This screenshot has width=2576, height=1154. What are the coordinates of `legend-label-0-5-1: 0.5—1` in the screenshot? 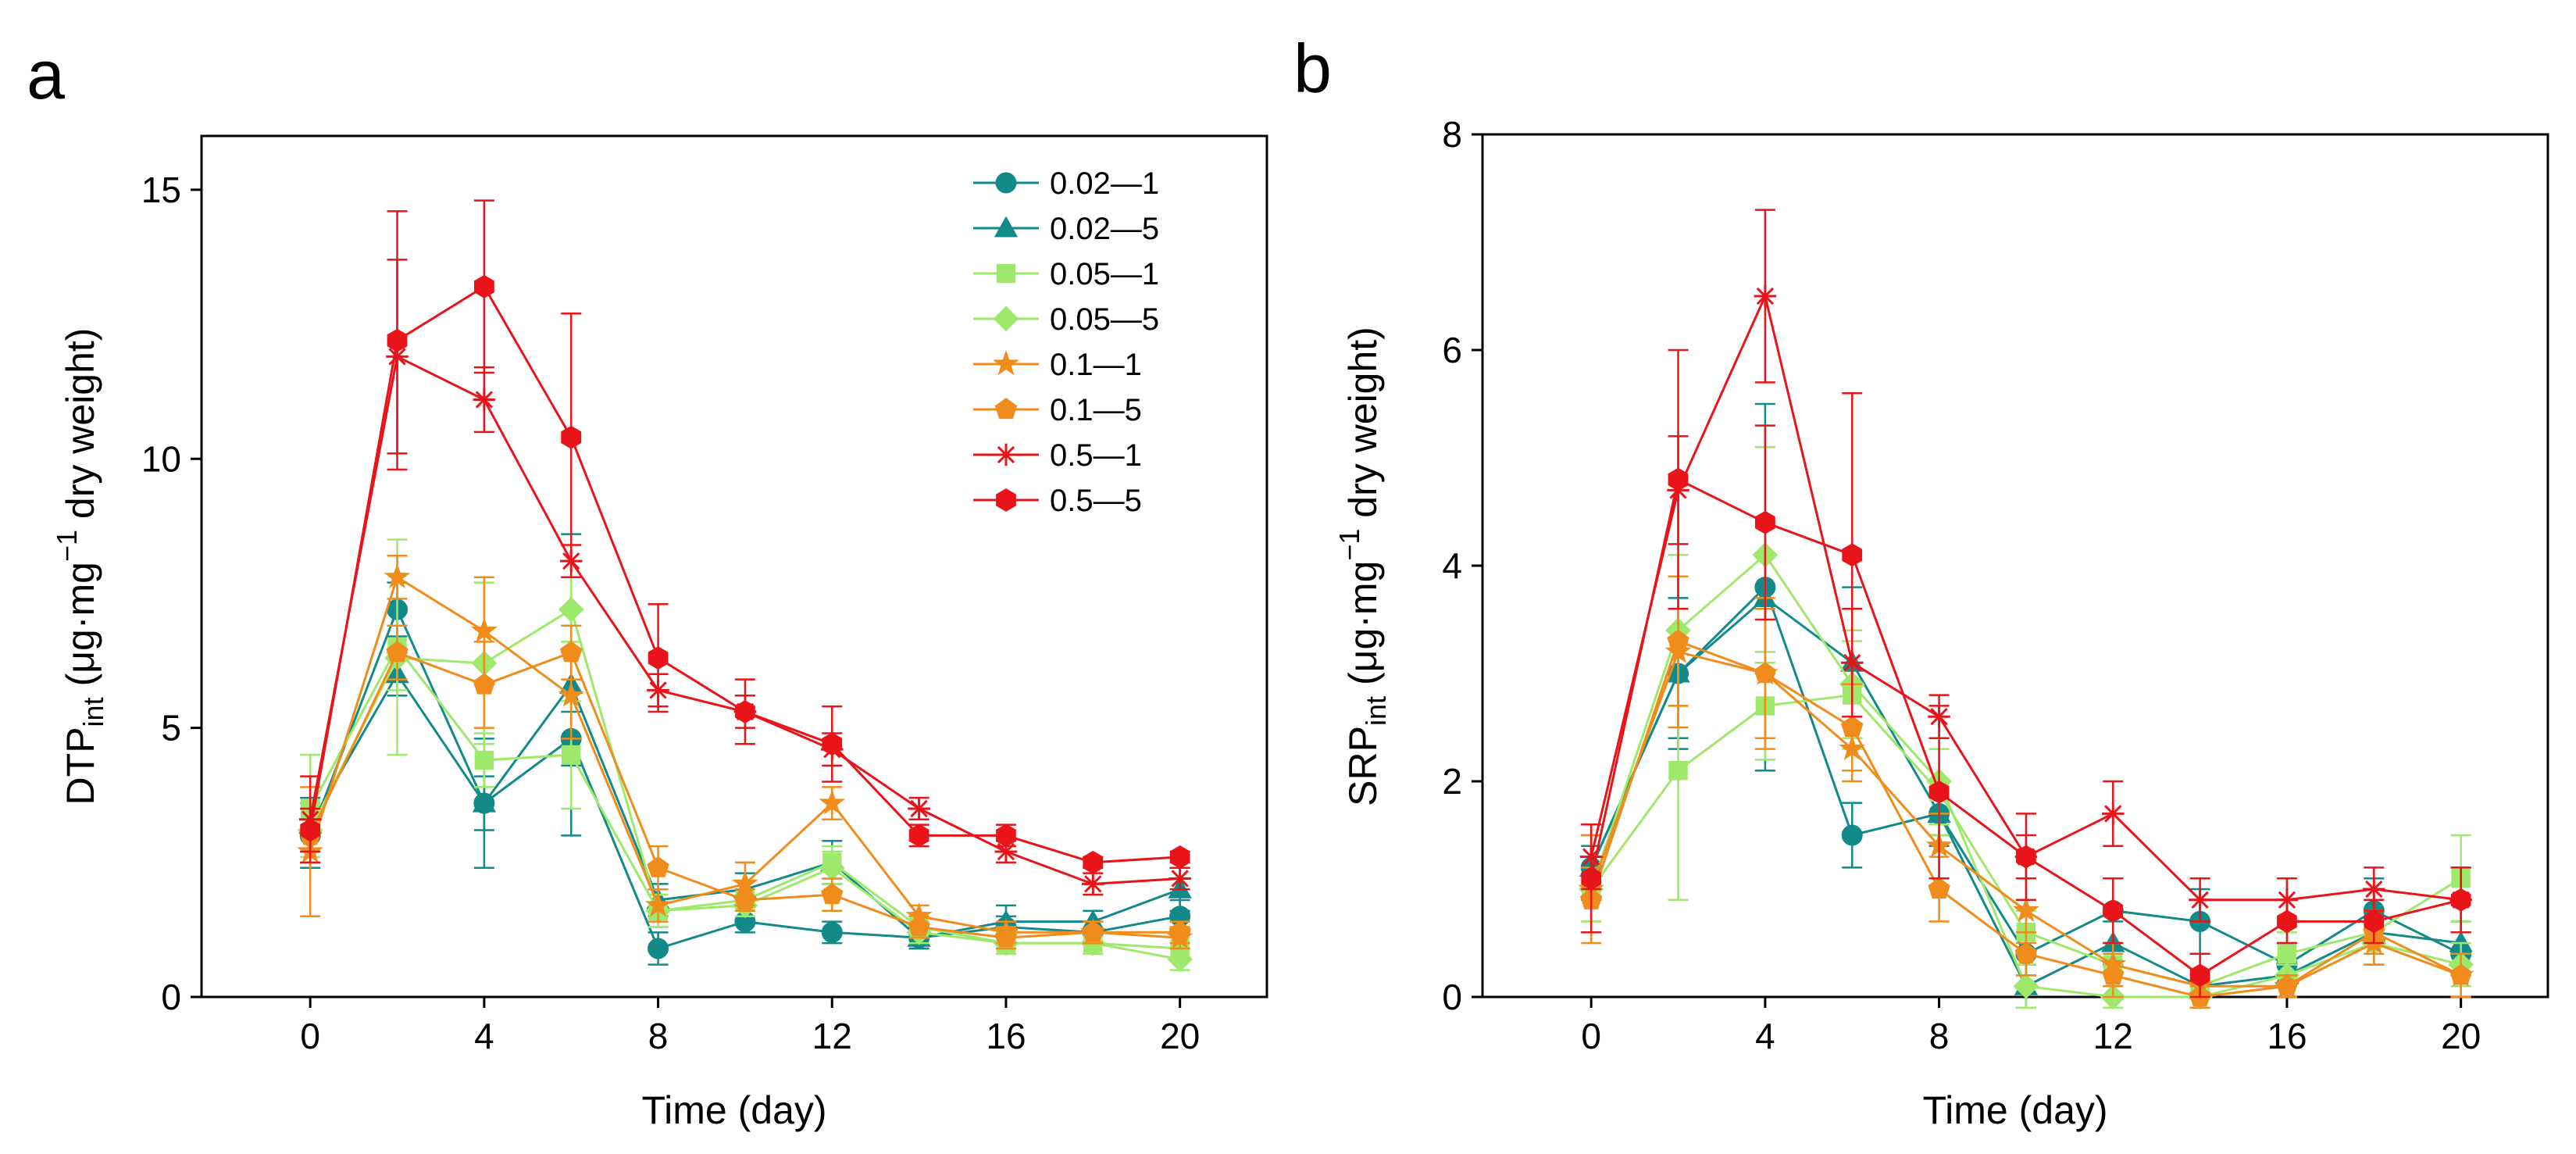 It's located at (1096, 455).